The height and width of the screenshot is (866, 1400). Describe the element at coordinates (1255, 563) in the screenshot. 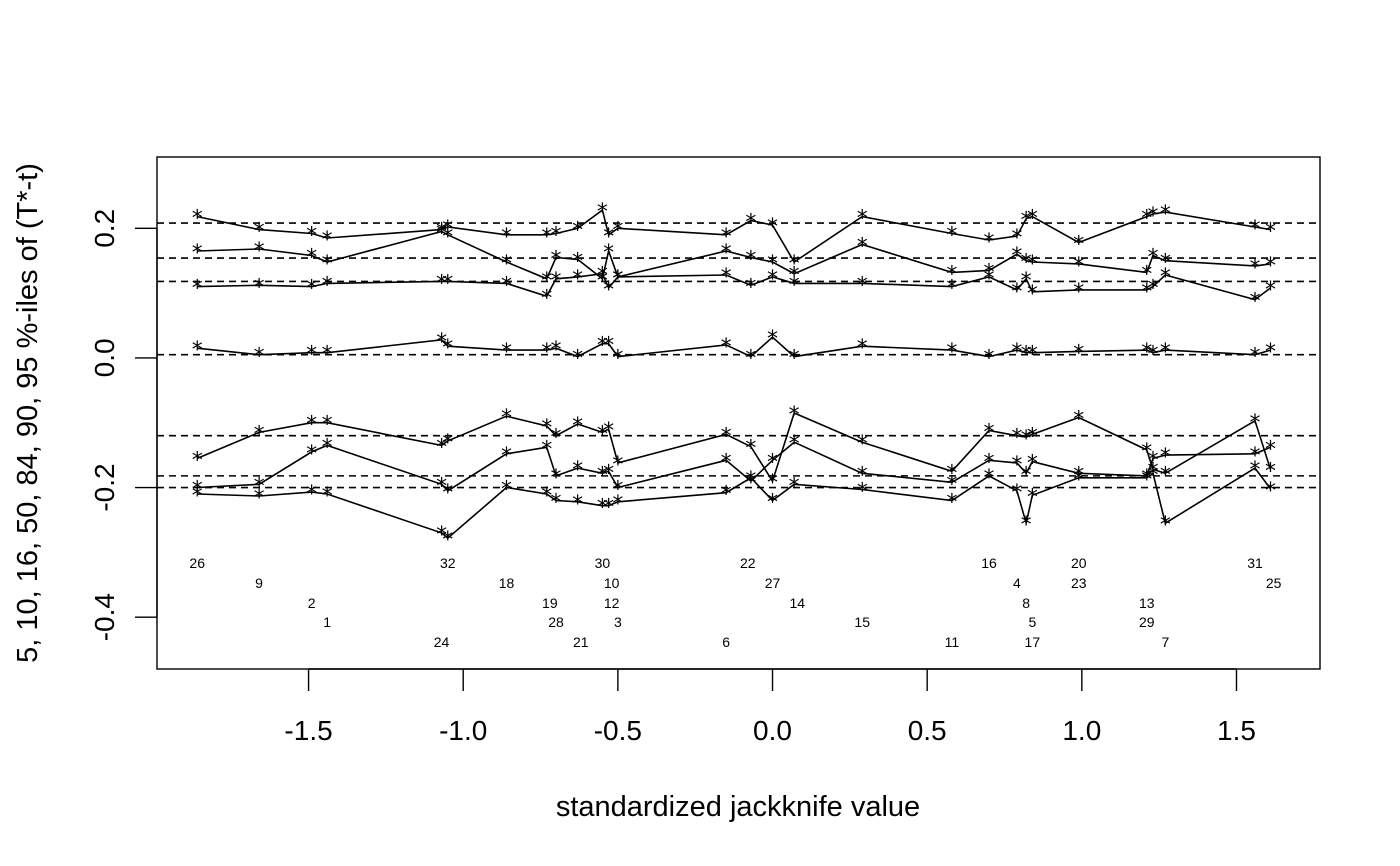

I see `observation-label: 31` at that location.